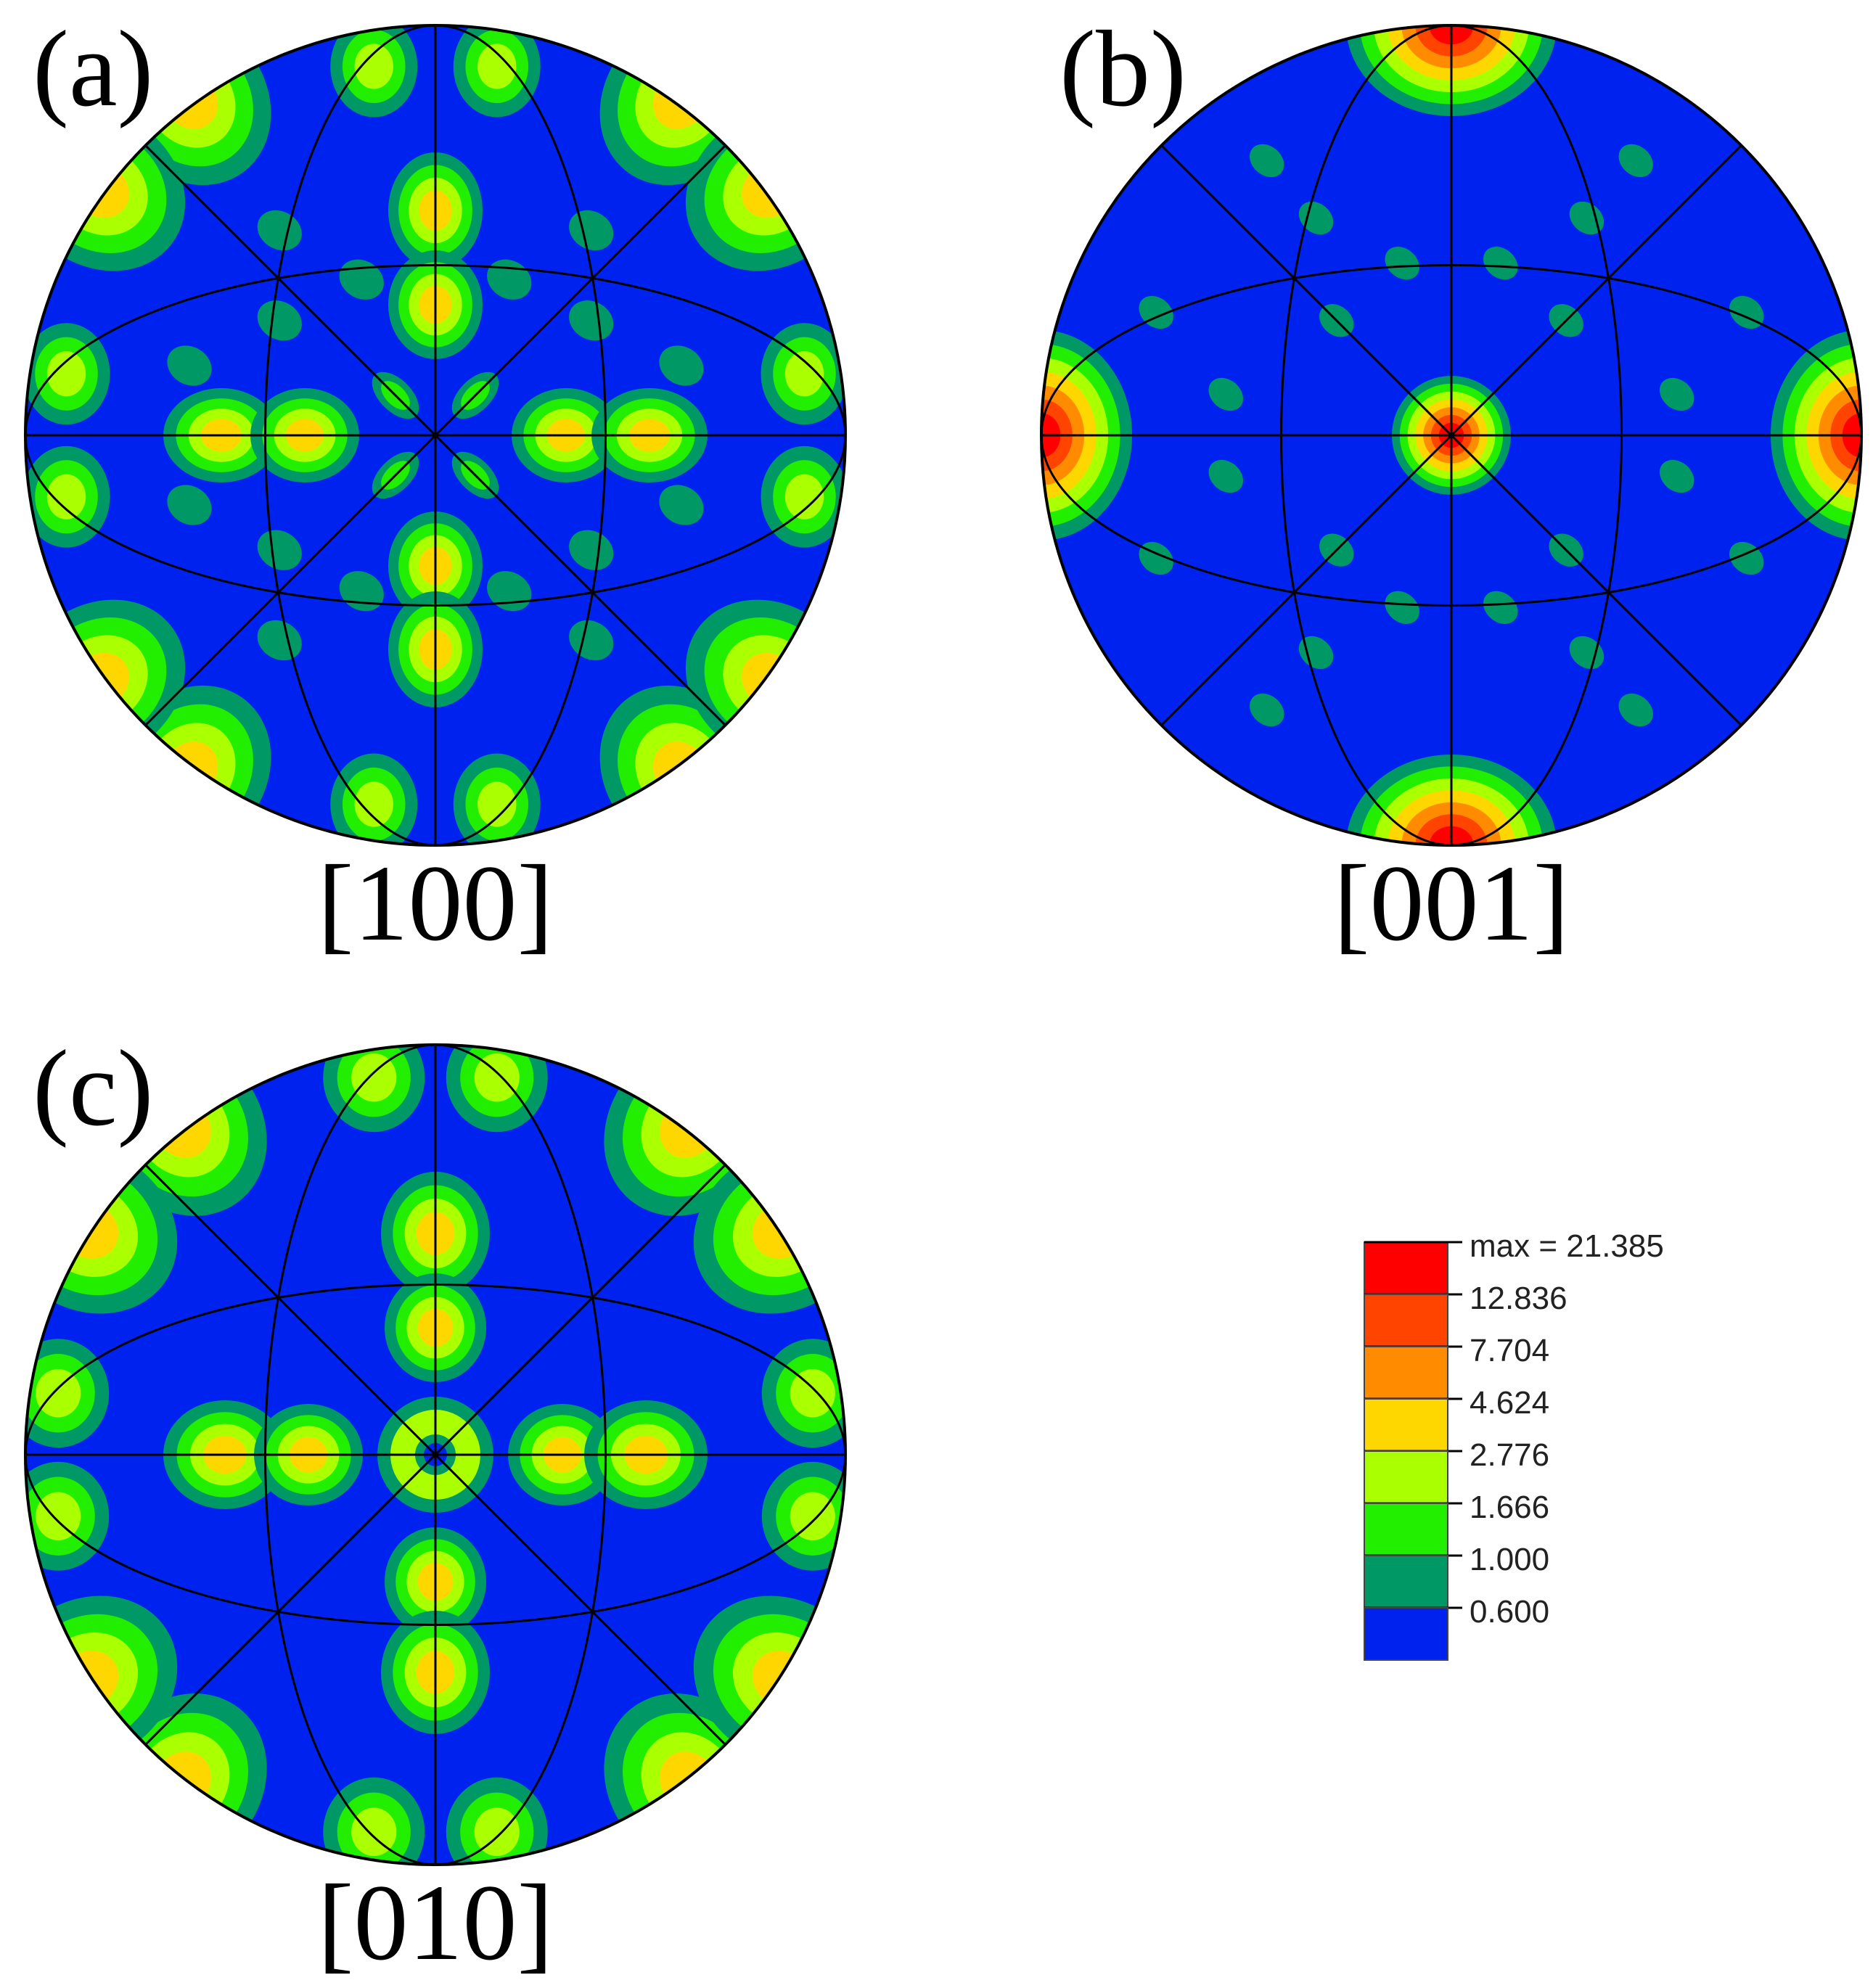  Describe the element at coordinates (436, 1922) in the screenshot. I see `direction-label-c: [010]` at that location.